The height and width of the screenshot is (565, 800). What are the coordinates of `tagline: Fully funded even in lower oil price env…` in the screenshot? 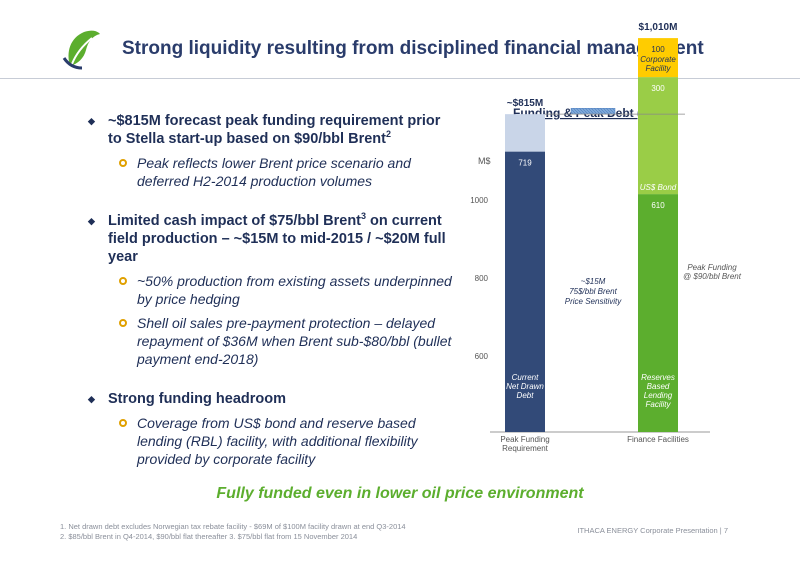 It's located at (400, 493).